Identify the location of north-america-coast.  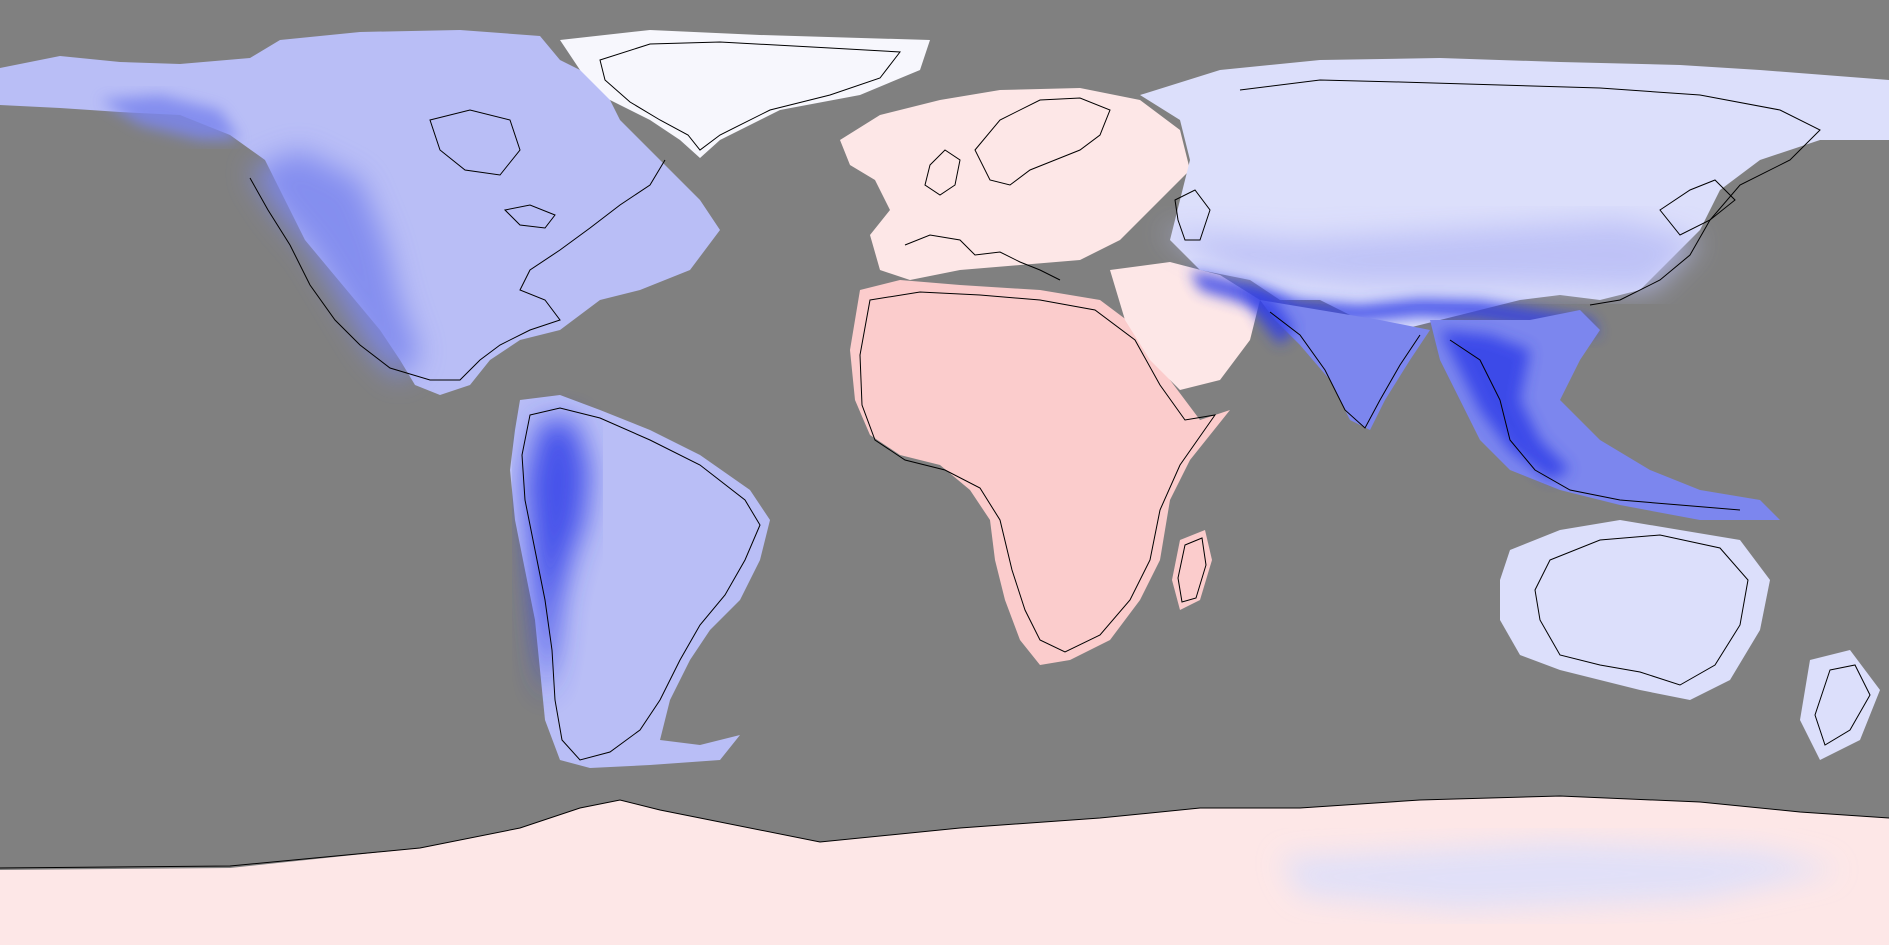
(457, 270).